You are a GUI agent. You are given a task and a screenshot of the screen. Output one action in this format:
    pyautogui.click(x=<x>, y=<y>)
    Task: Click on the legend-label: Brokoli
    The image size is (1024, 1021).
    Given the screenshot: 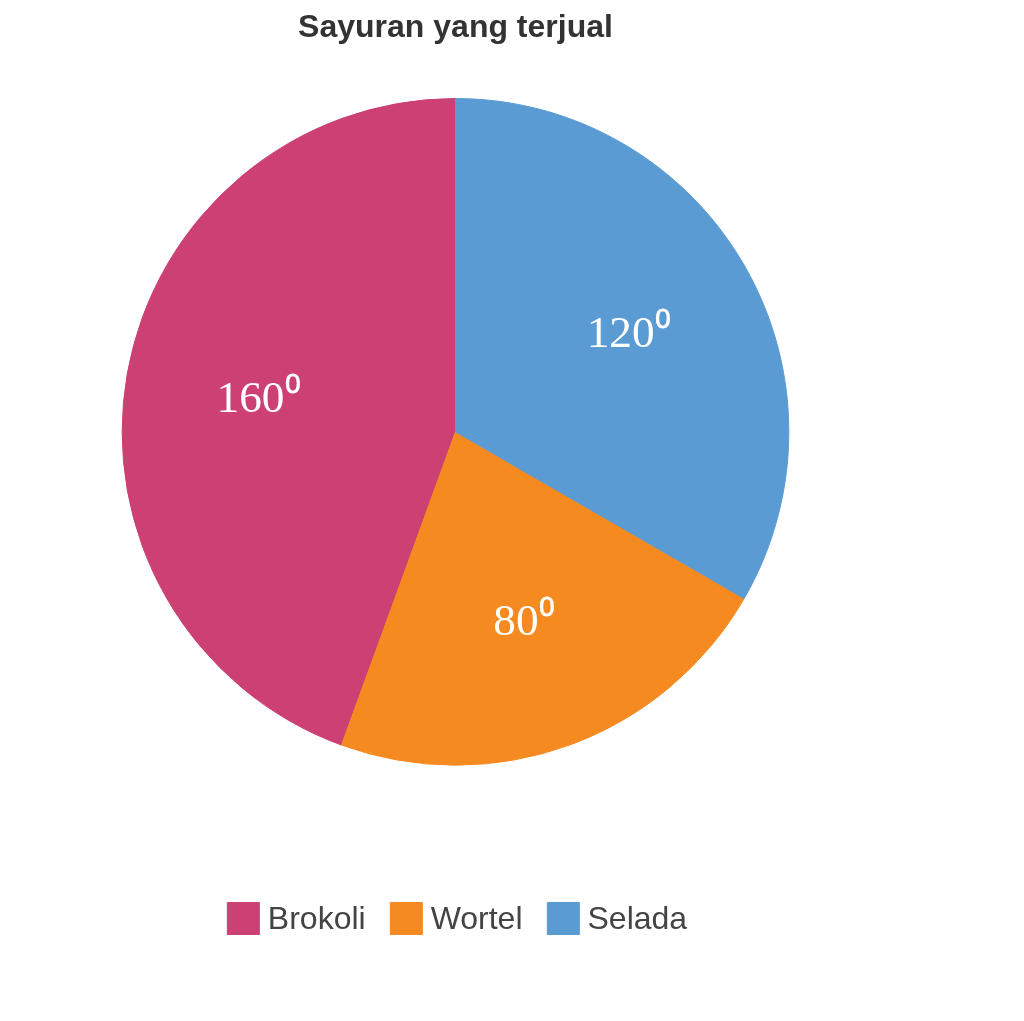 What is the action you would take?
    pyautogui.click(x=316, y=918)
    